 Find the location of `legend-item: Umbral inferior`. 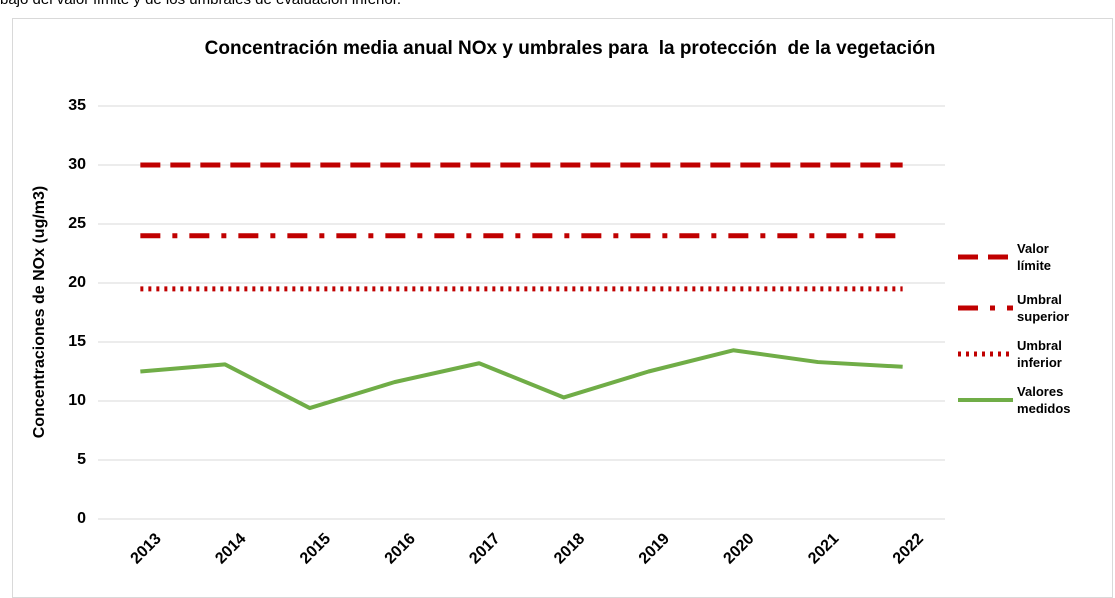

legend-item: Umbral inferior is located at coordinates (1018, 354).